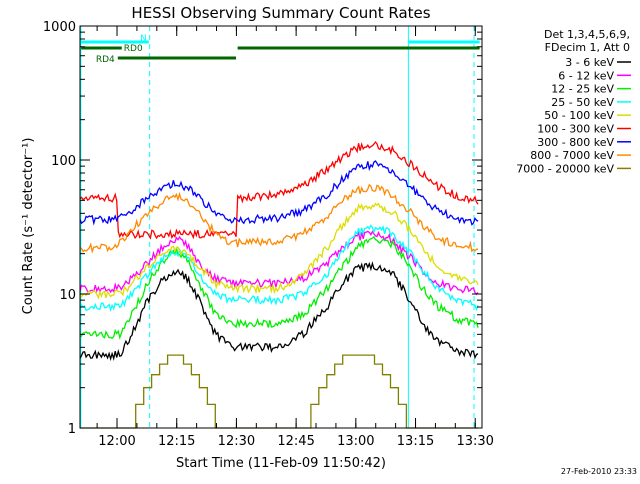 Image resolution: width=640 pixels, height=484 pixels. Describe the element at coordinates (236, 441) in the screenshot. I see `x-tick-label-1230: 12:30` at that location.